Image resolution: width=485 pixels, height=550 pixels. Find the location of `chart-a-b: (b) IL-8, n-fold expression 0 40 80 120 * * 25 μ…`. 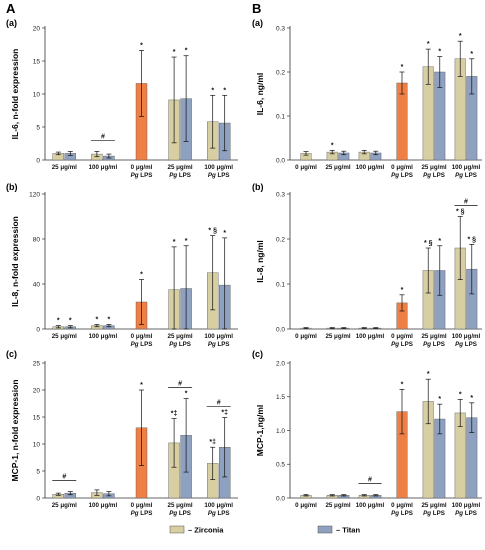

chart-a-b: (b) IL-8, n-fold expression 0 40 80 120 * * 25 μ… is located at coordinates (122, 265).